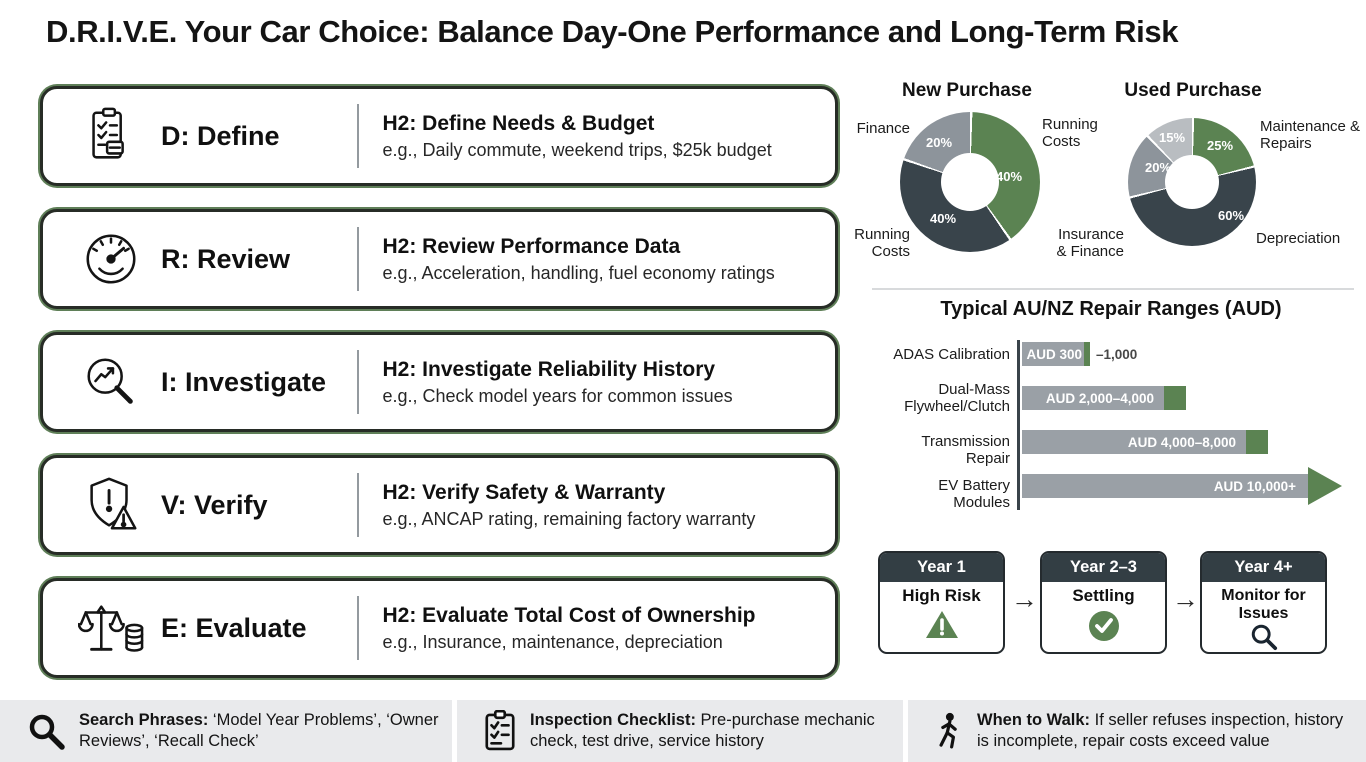 This screenshot has height=762, width=1366. I want to click on warning-triangle-icon, so click(941, 627).